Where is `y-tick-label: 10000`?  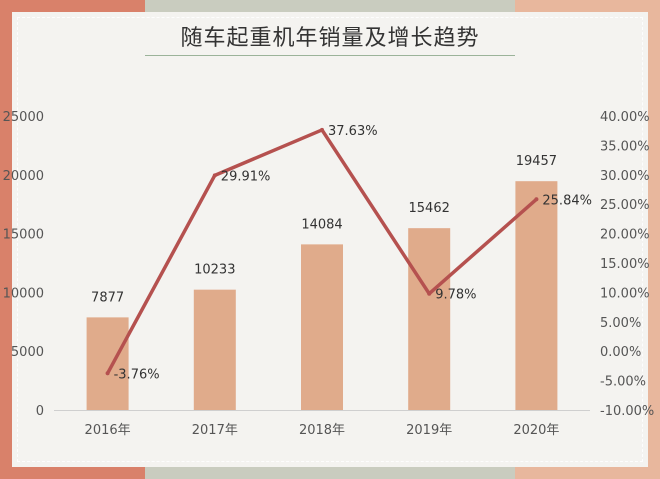
y-tick-label: 10000 is located at coordinates (23, 293).